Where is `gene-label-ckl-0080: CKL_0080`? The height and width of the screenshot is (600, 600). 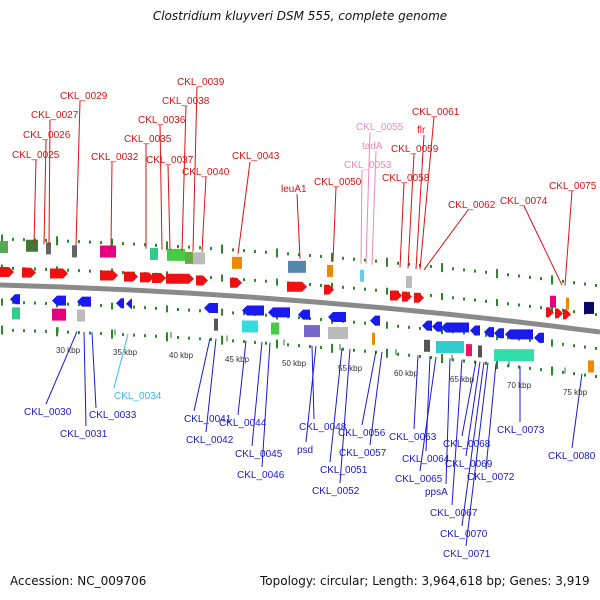
gene-label-ckl-0080: CKL_0080 is located at coordinates (572, 456).